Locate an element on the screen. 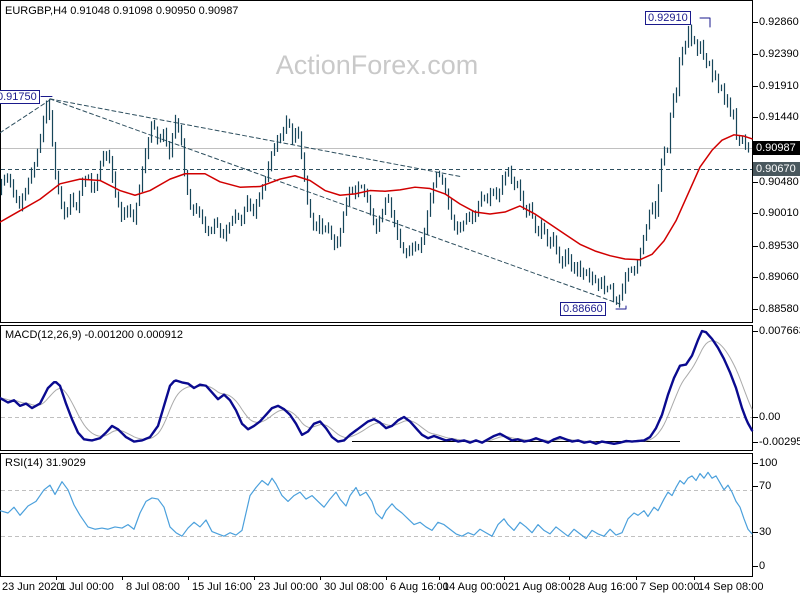 The height and width of the screenshot is (600, 800). high-connector is located at coordinates (705, 22).